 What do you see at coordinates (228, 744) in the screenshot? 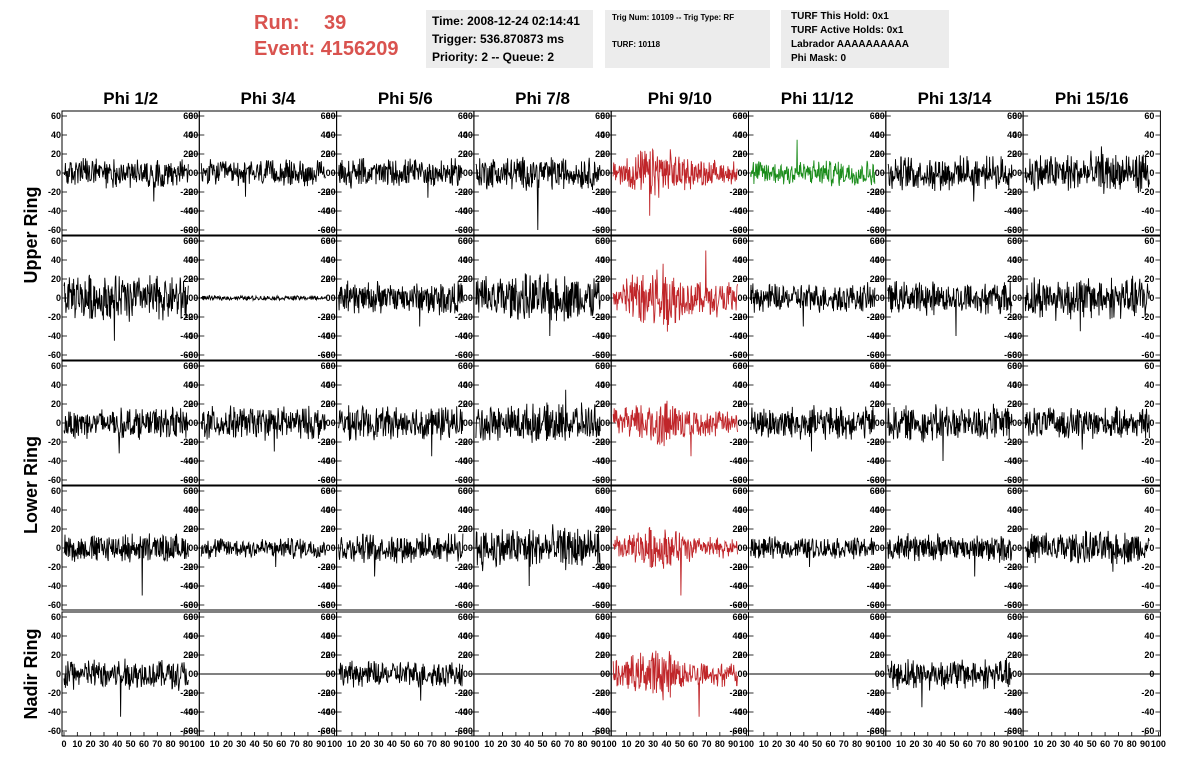
I see `x-tick-label: 20` at bounding box center [228, 744].